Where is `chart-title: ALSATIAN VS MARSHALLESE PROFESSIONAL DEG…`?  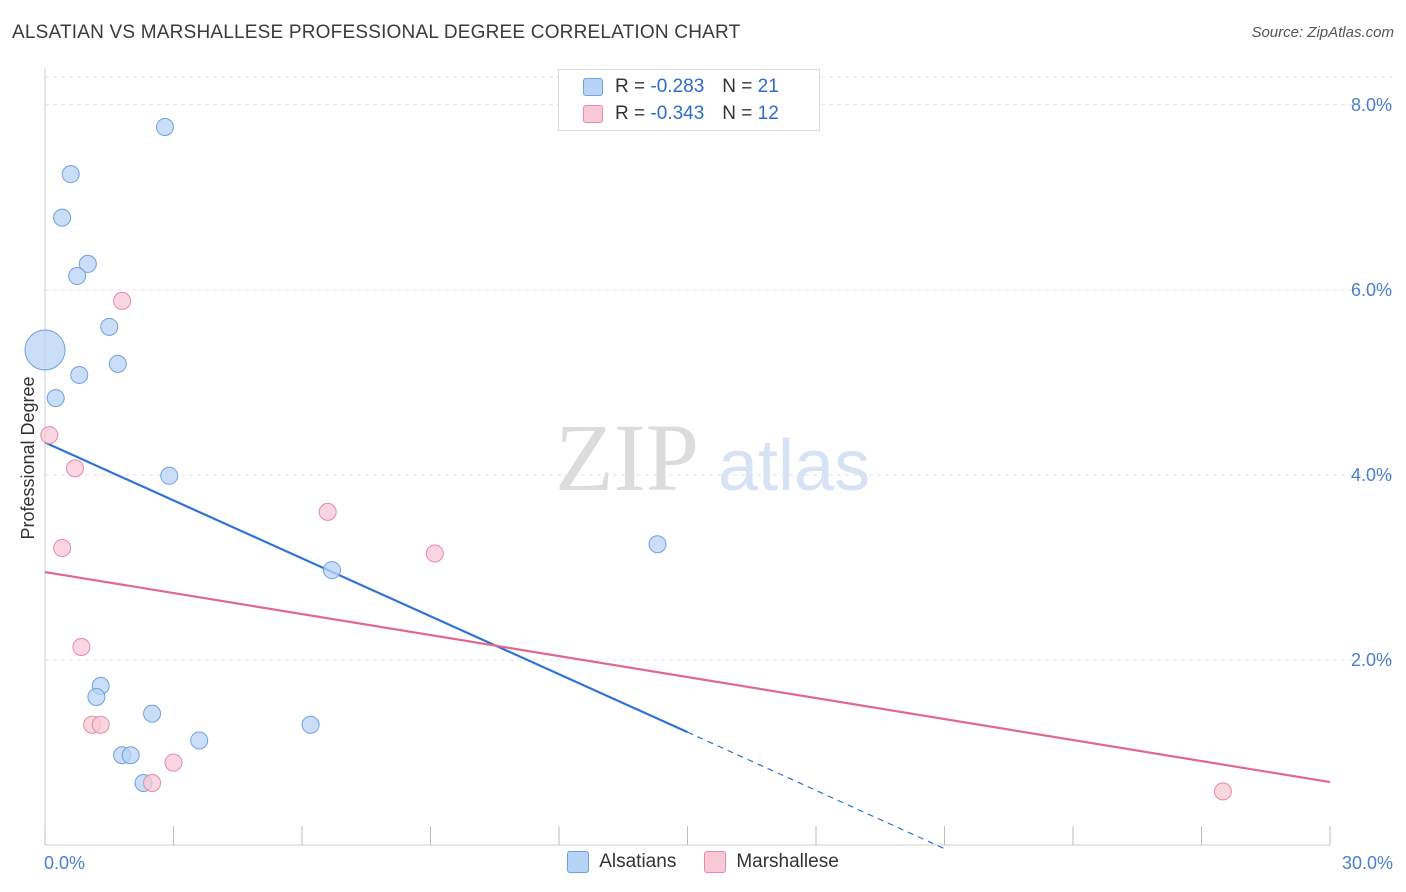 chart-title: ALSATIAN VS MARSHALLESE PROFESSIONAL DEG… is located at coordinates (376, 32).